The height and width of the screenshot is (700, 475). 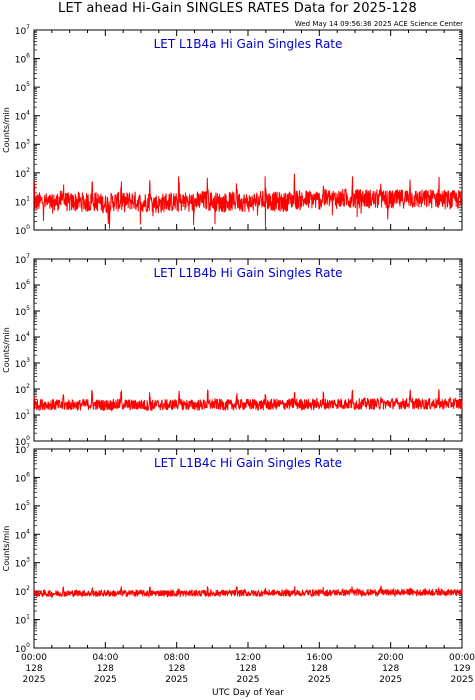 I want to click on x-axis-label: UTC Day of Year, so click(x=248, y=693).